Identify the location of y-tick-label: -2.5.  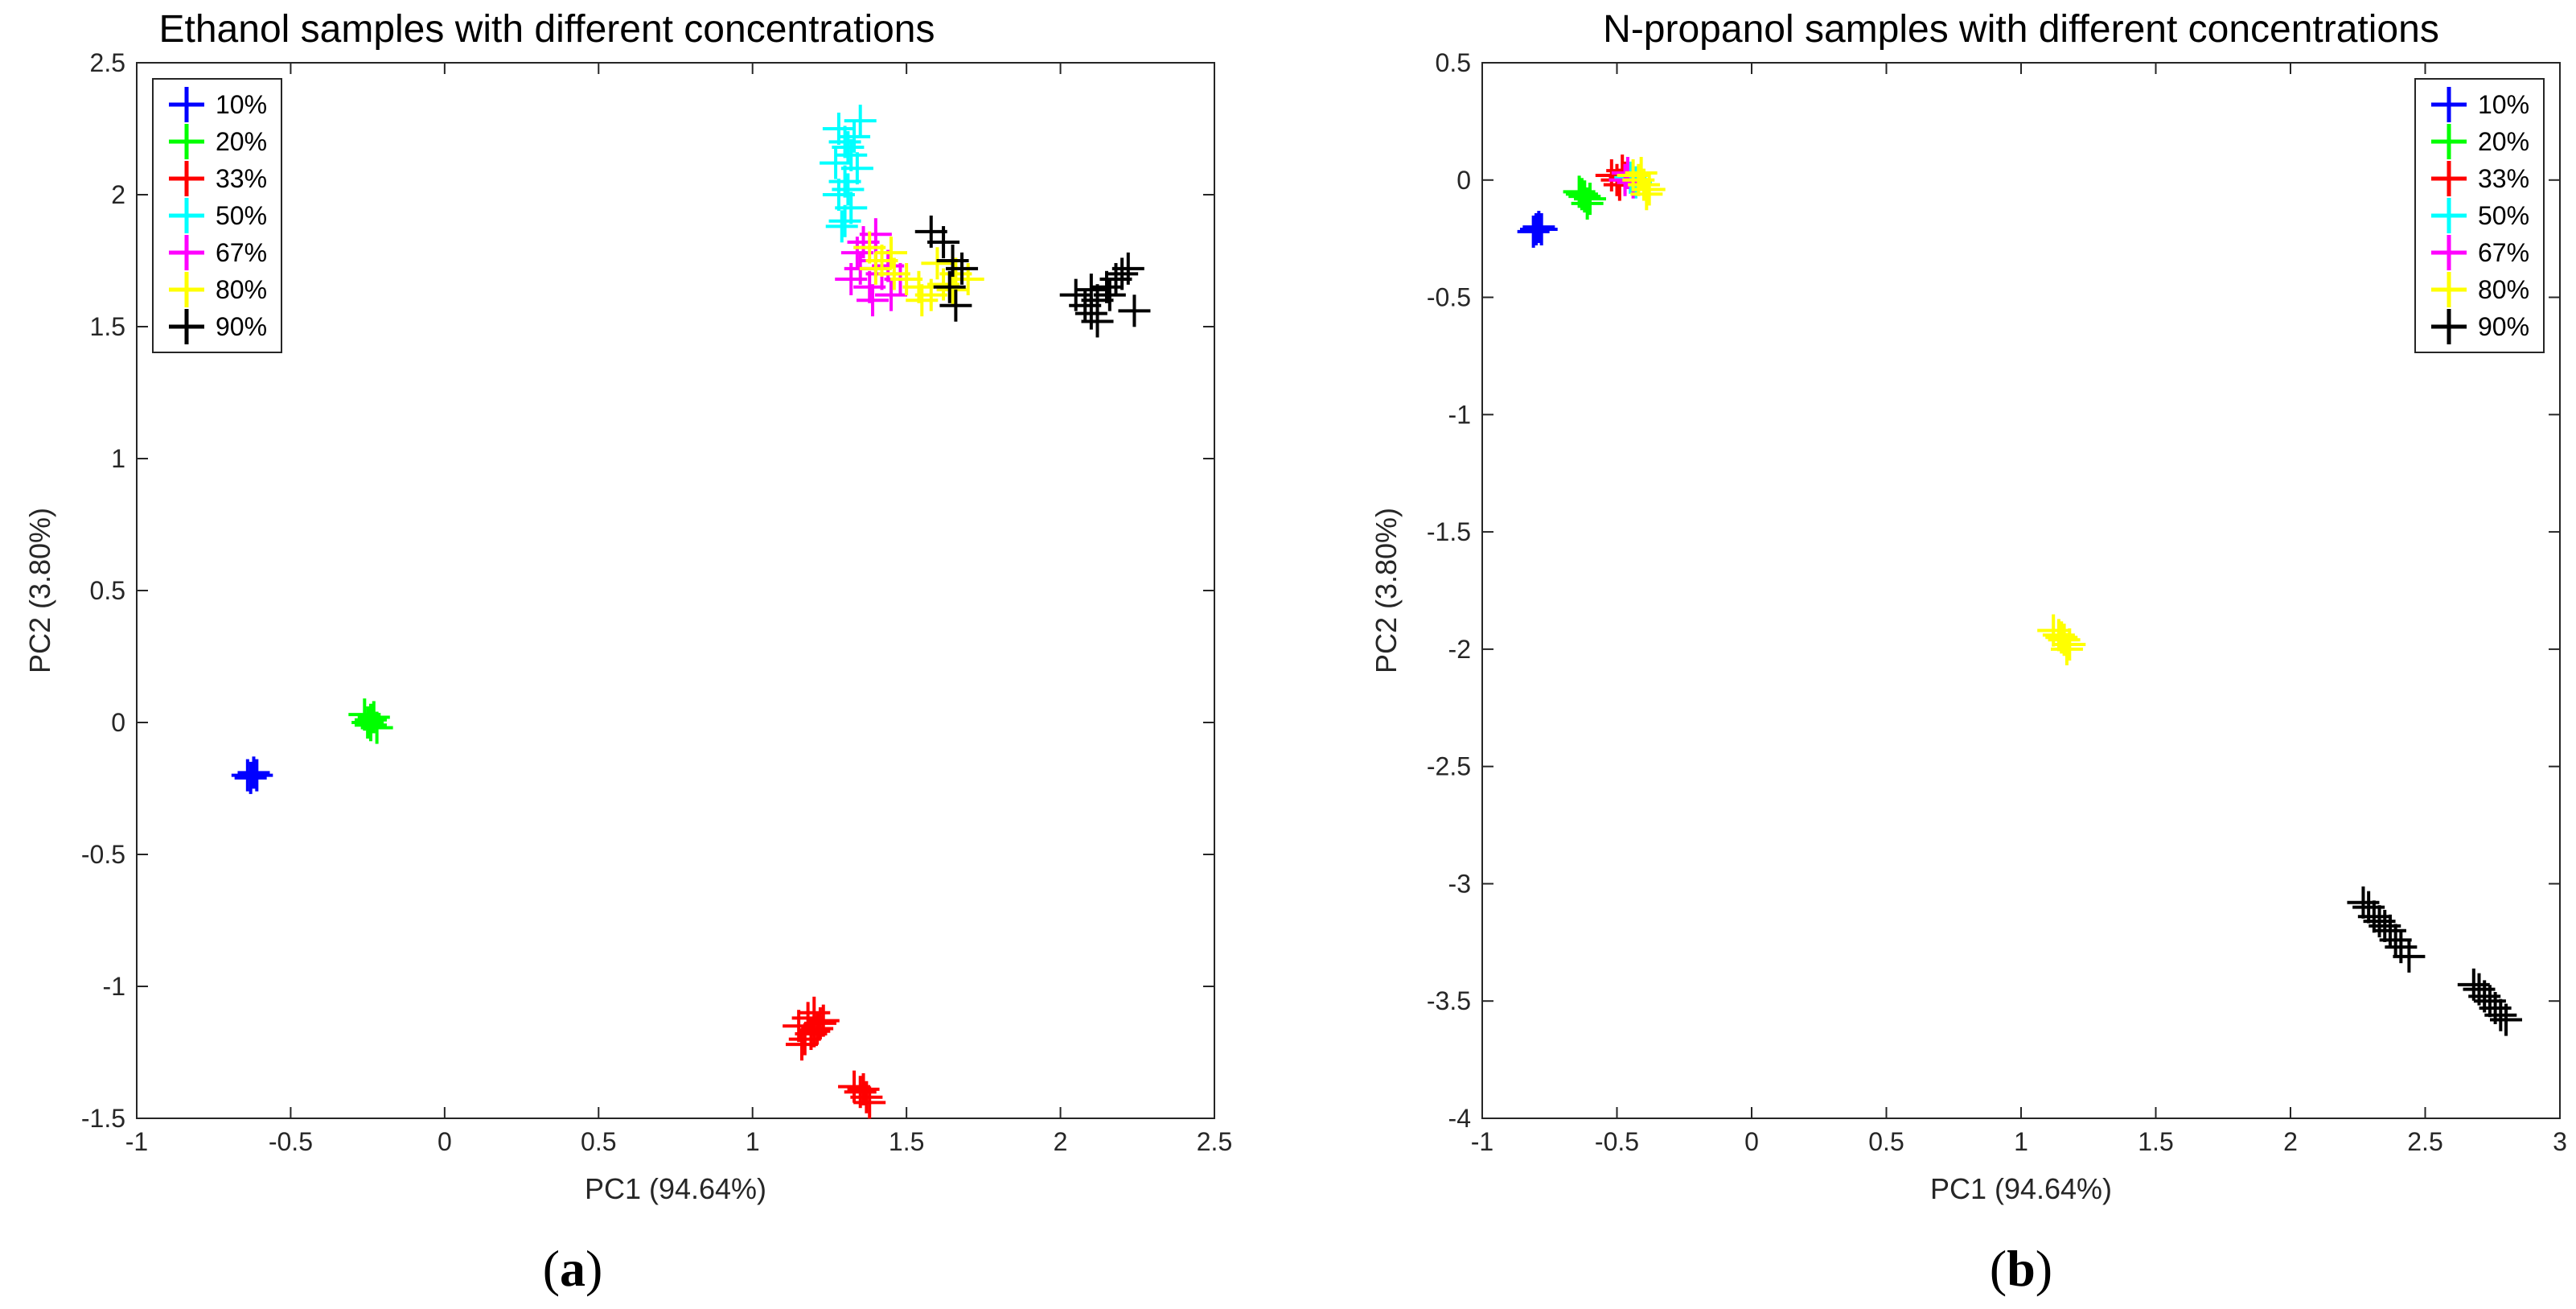
(1449, 766).